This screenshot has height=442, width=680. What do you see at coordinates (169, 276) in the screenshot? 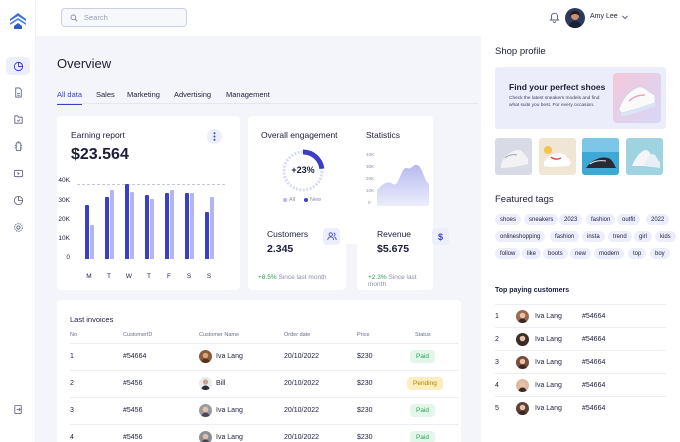
I see `x-tick-label: F` at bounding box center [169, 276].